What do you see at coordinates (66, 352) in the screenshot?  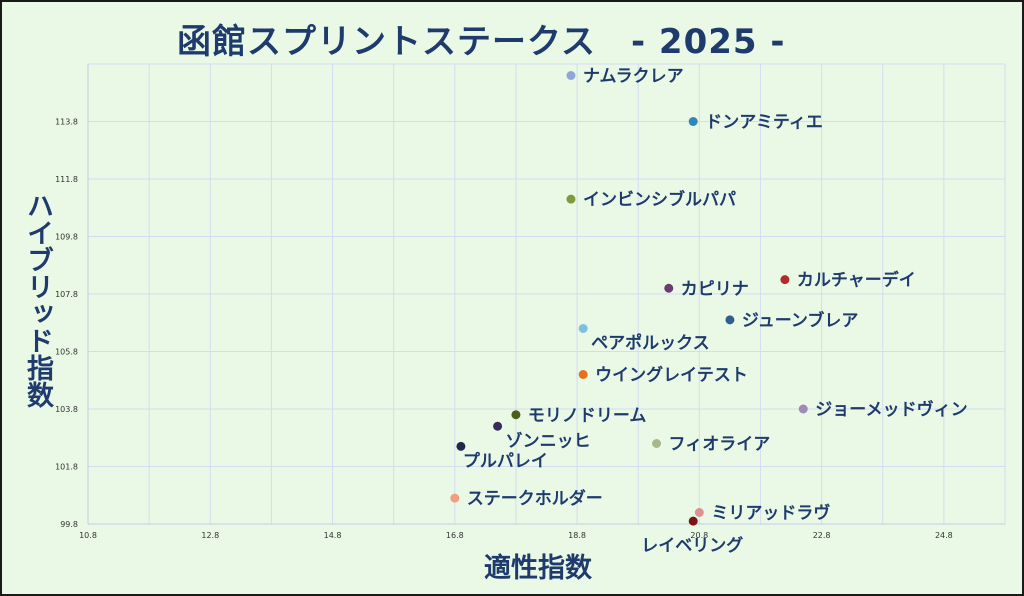 I see `y-tick-label: 105.8` at bounding box center [66, 352].